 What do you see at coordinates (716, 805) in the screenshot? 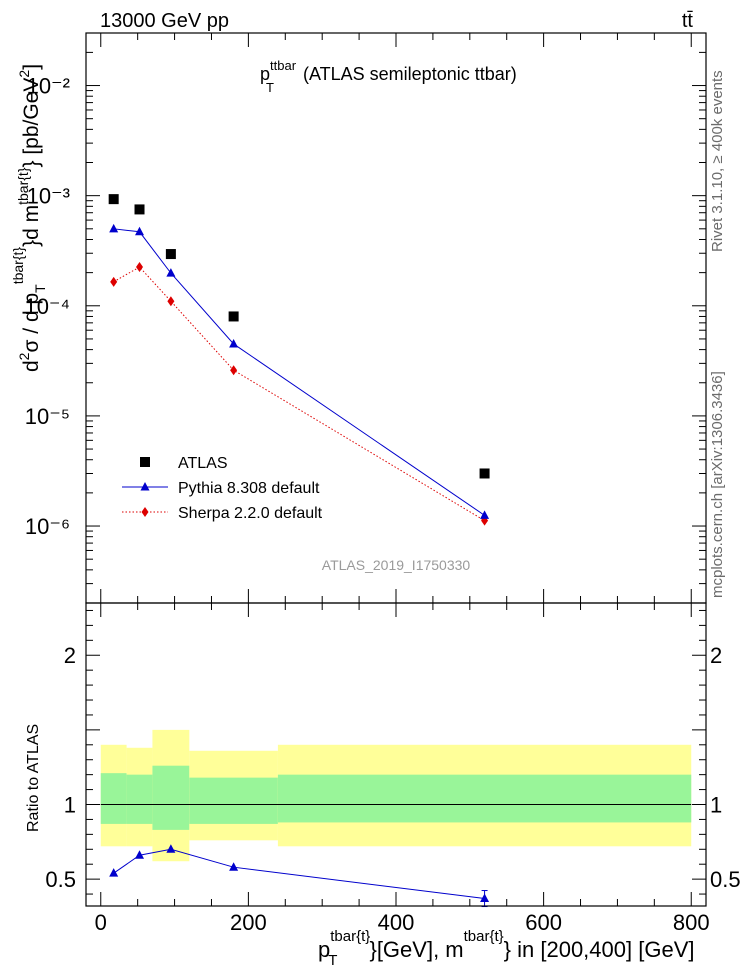
I see `ratio-y-tick-label-right: 1` at bounding box center [716, 805].